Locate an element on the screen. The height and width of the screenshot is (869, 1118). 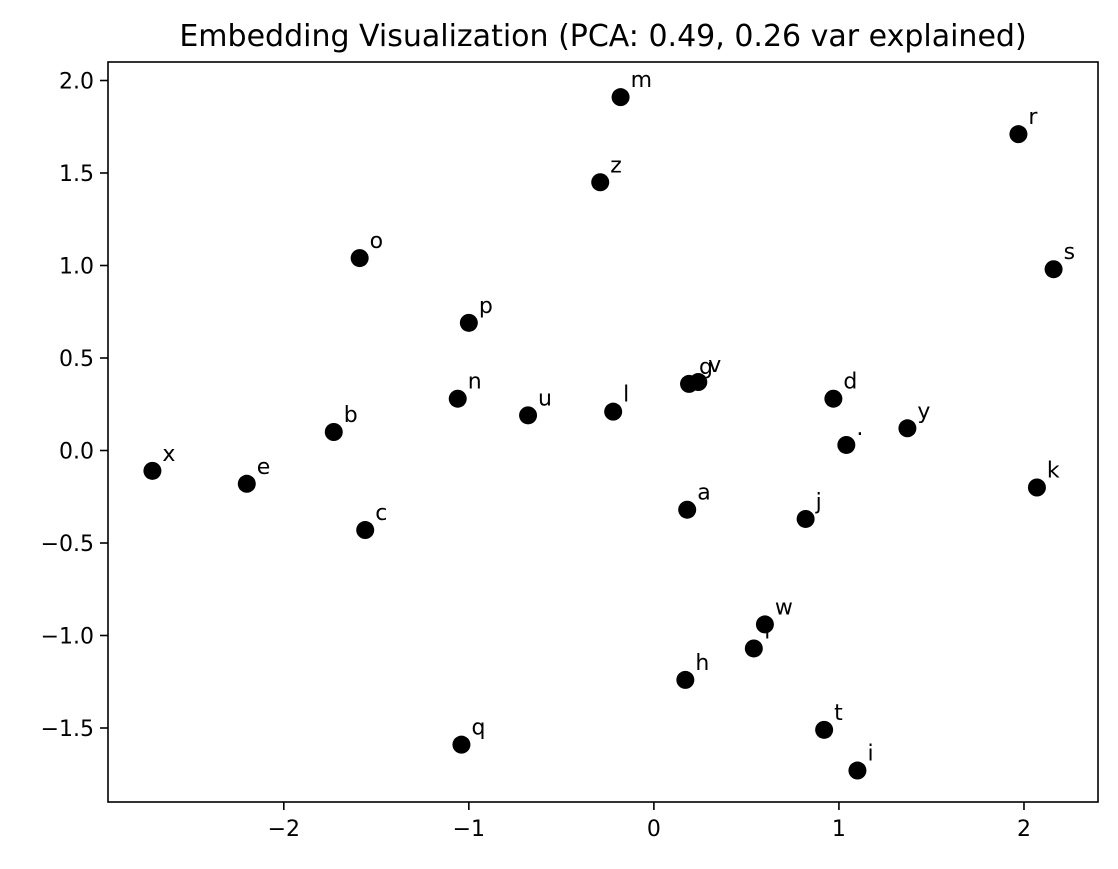
data-point-m is located at coordinates (620, 97).